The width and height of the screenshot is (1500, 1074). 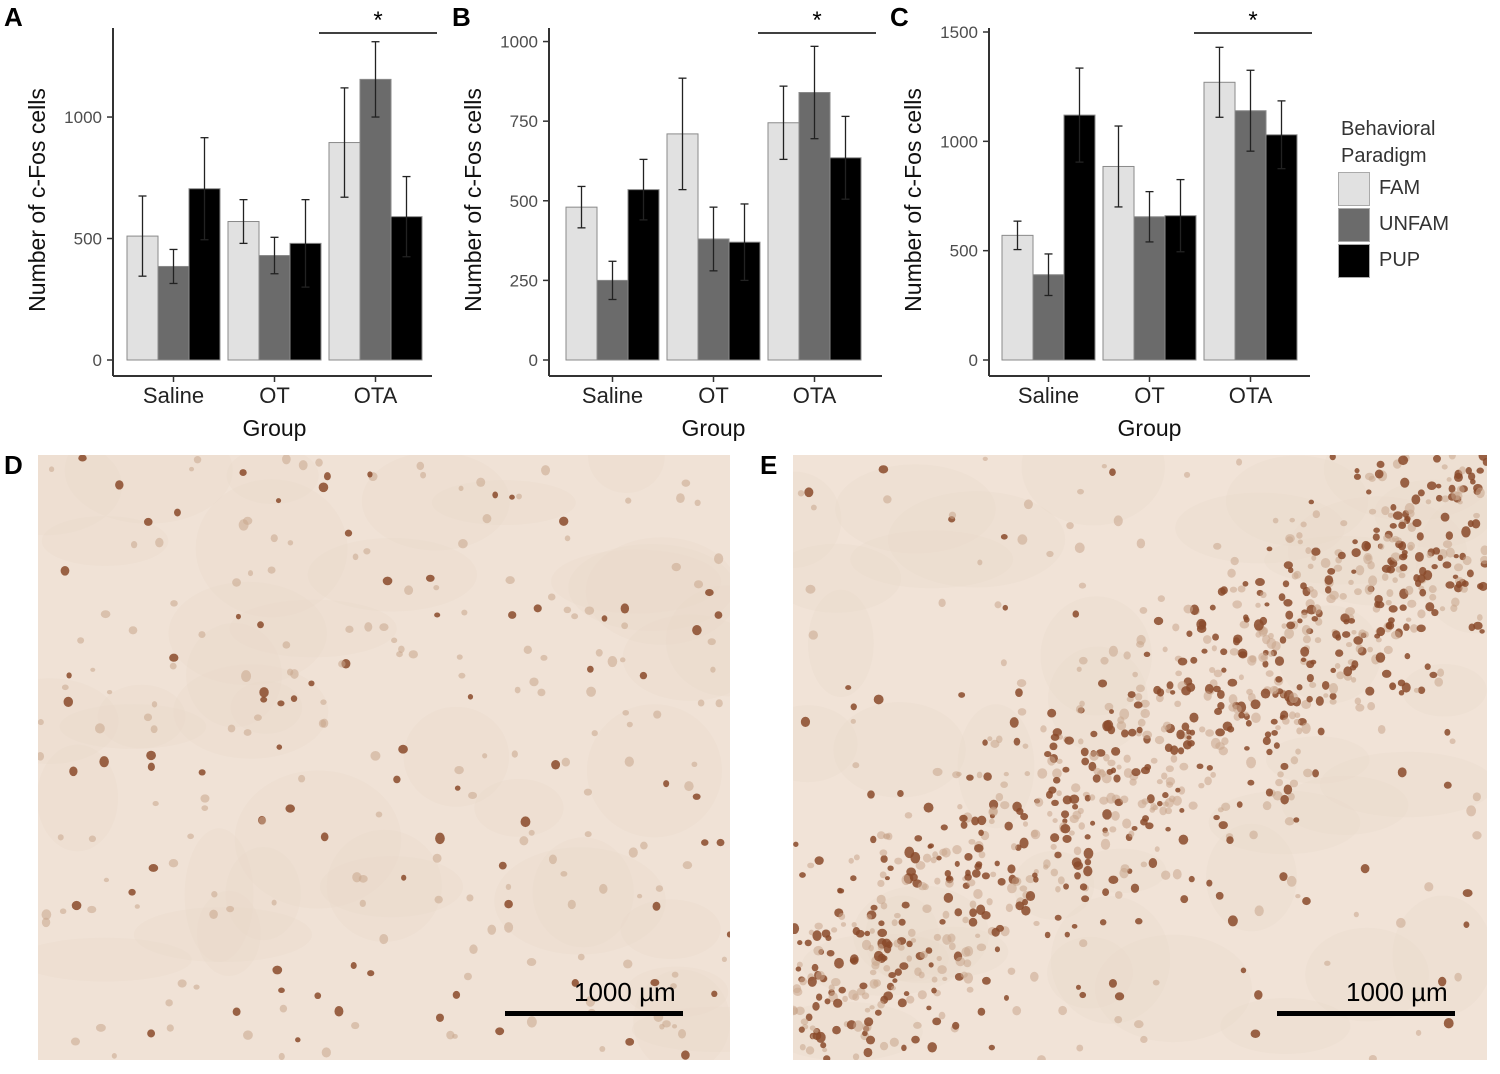 I want to click on x-tick-label: OT, so click(x=274, y=395).